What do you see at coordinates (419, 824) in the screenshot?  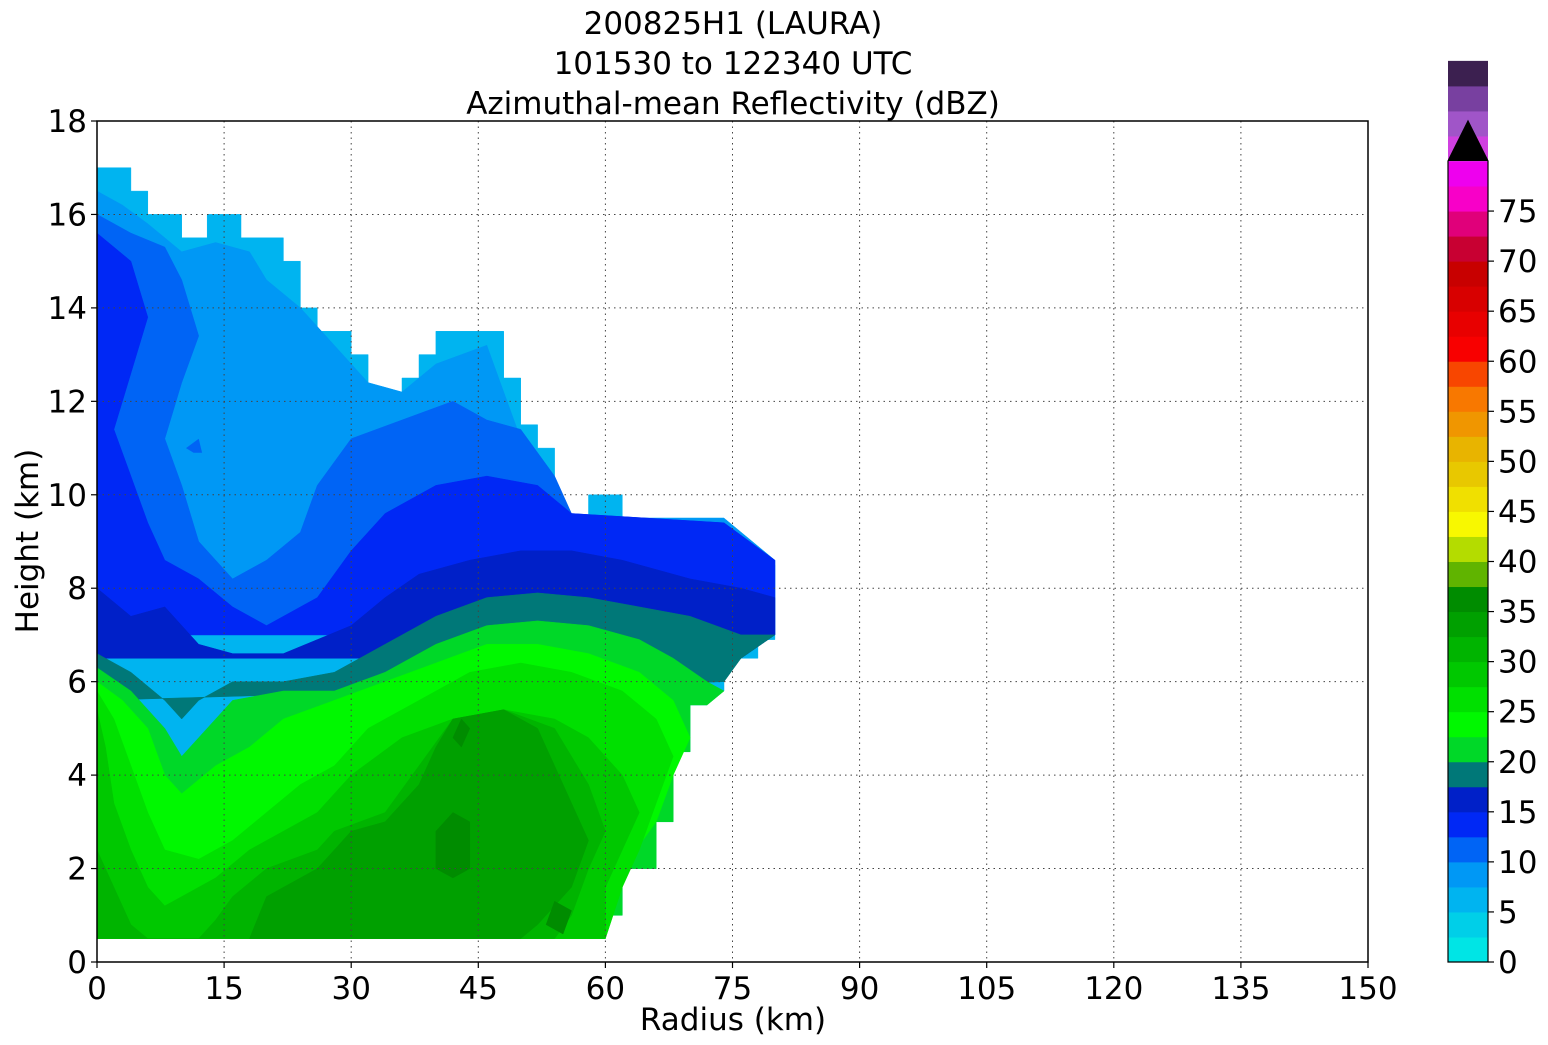 I see `contour-32_5-dbz` at bounding box center [419, 824].